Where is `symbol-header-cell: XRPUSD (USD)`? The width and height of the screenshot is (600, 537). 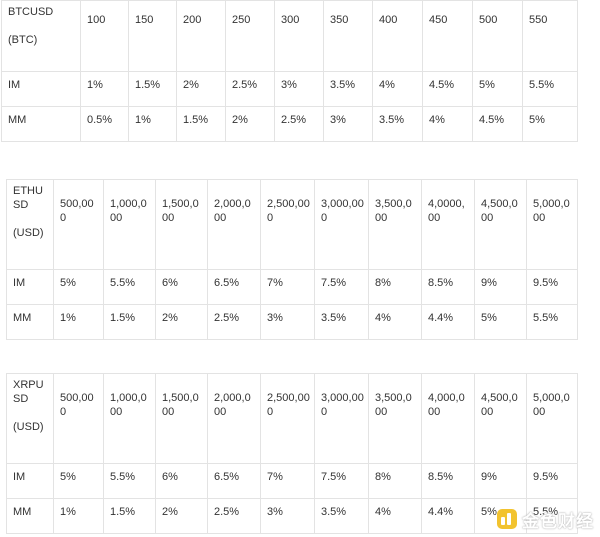 symbol-header-cell: XRPUSD (USD) is located at coordinates (30, 418).